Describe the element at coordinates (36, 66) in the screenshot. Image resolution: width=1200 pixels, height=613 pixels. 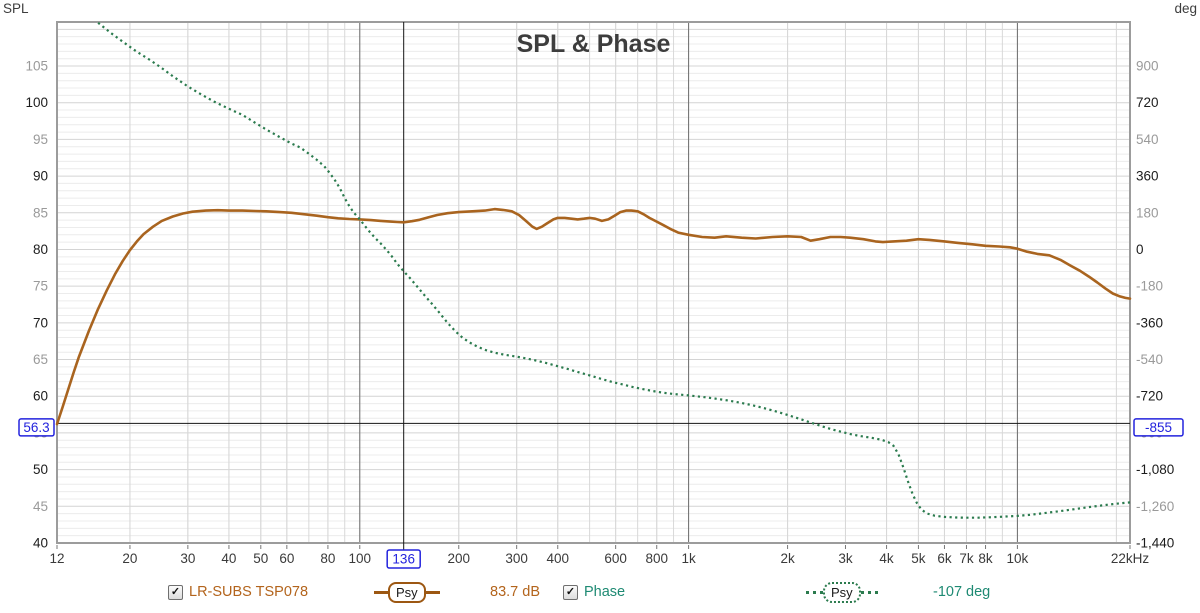
I see `left-axis-tick-label: 105` at that location.